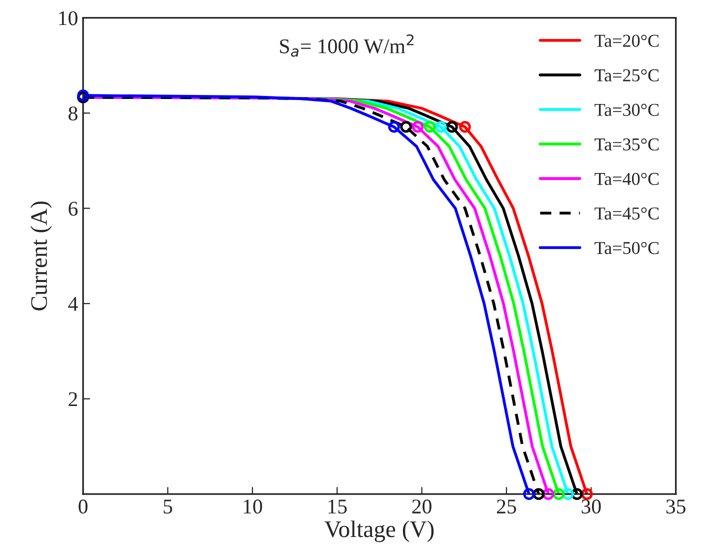 This screenshot has height=557, width=704. What do you see at coordinates (626, 144) in the screenshot?
I see `legend-label: Ta=35°C` at bounding box center [626, 144].